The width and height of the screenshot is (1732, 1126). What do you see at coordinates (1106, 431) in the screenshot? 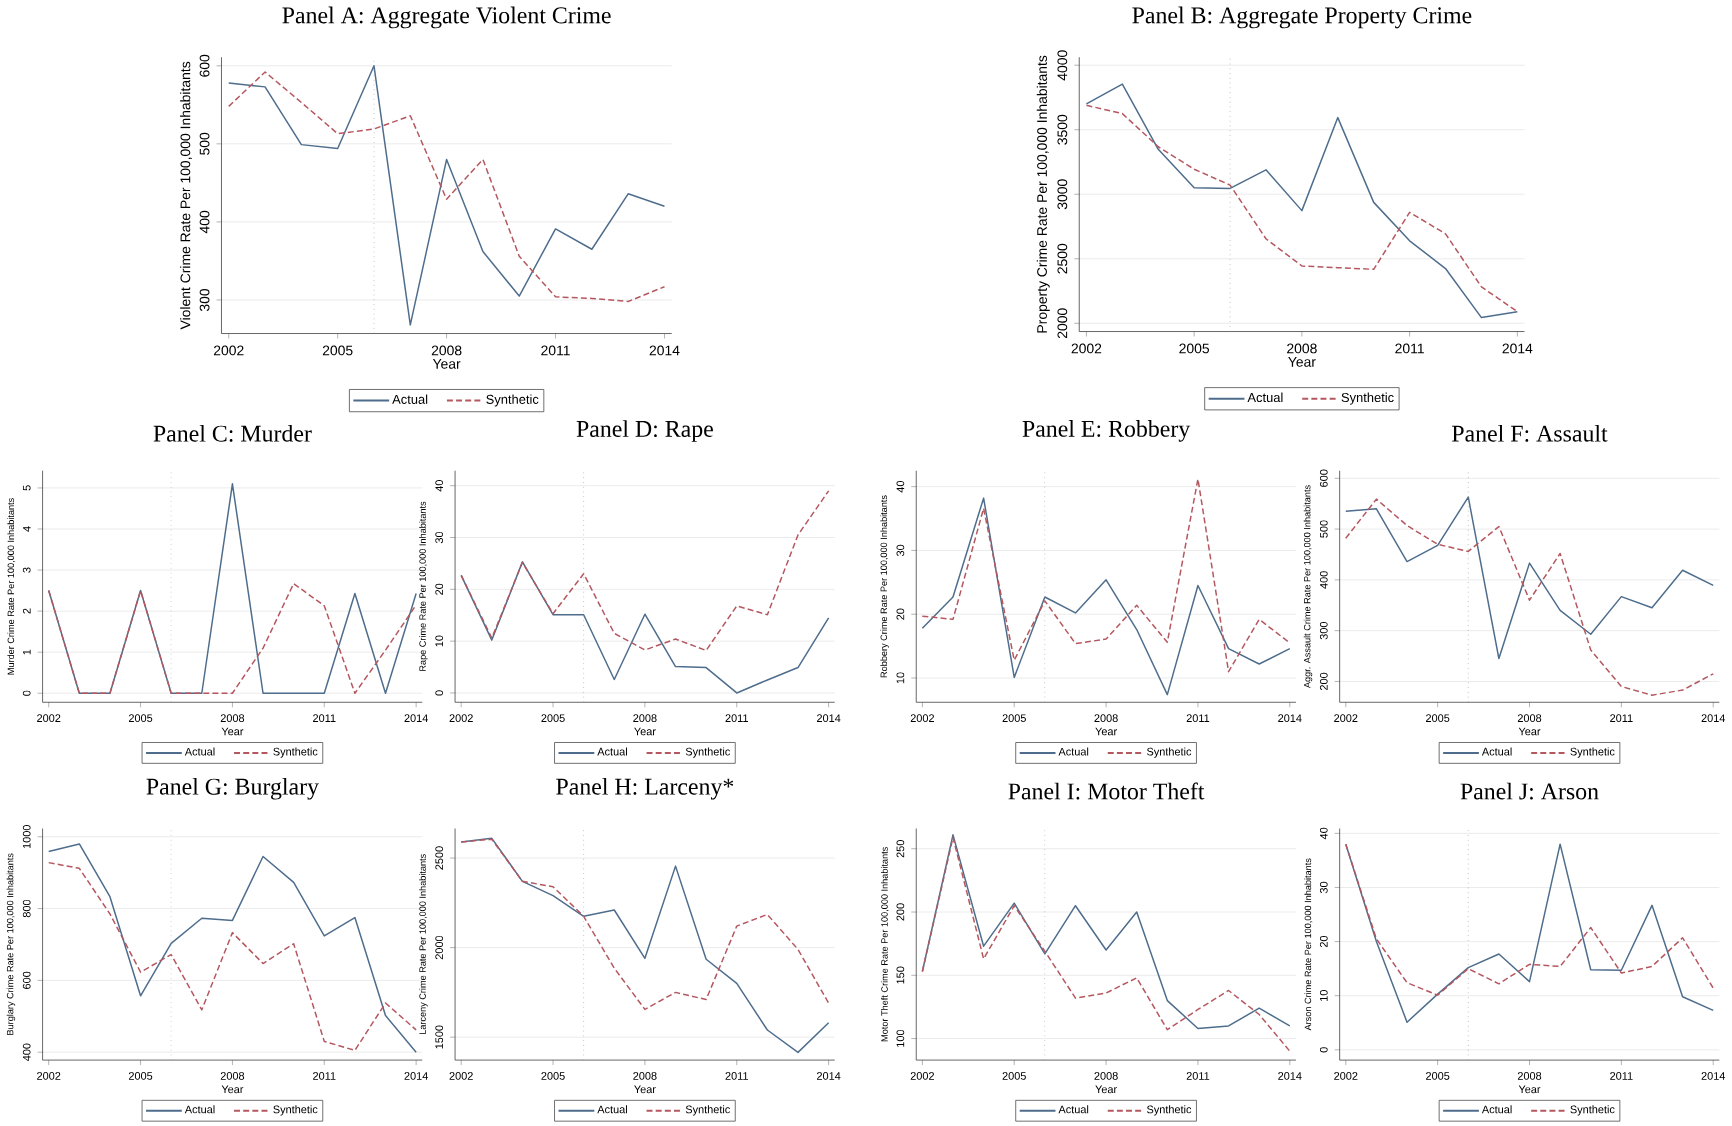
I see `chart-title: Panel E: Robbery` at bounding box center [1106, 431].